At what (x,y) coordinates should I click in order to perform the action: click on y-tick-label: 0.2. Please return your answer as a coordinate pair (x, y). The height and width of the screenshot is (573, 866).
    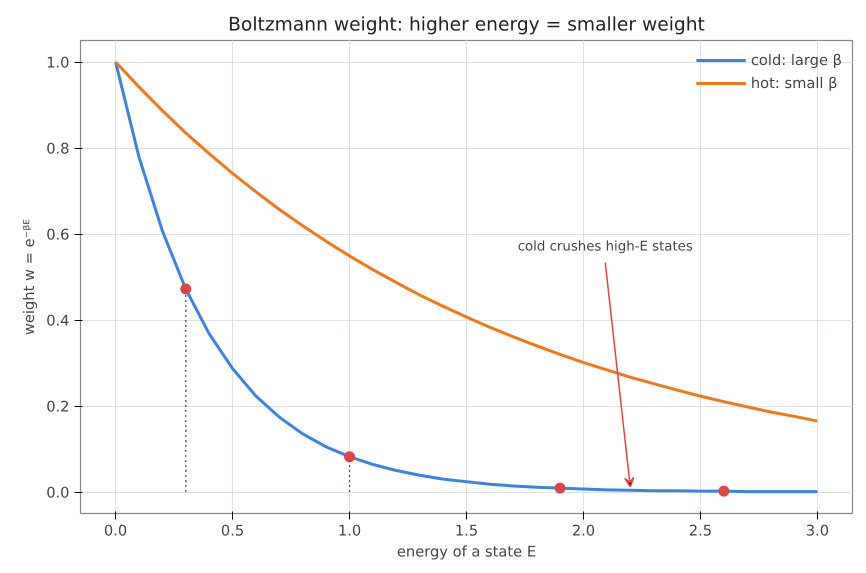
    Looking at the image, I should click on (58, 407).